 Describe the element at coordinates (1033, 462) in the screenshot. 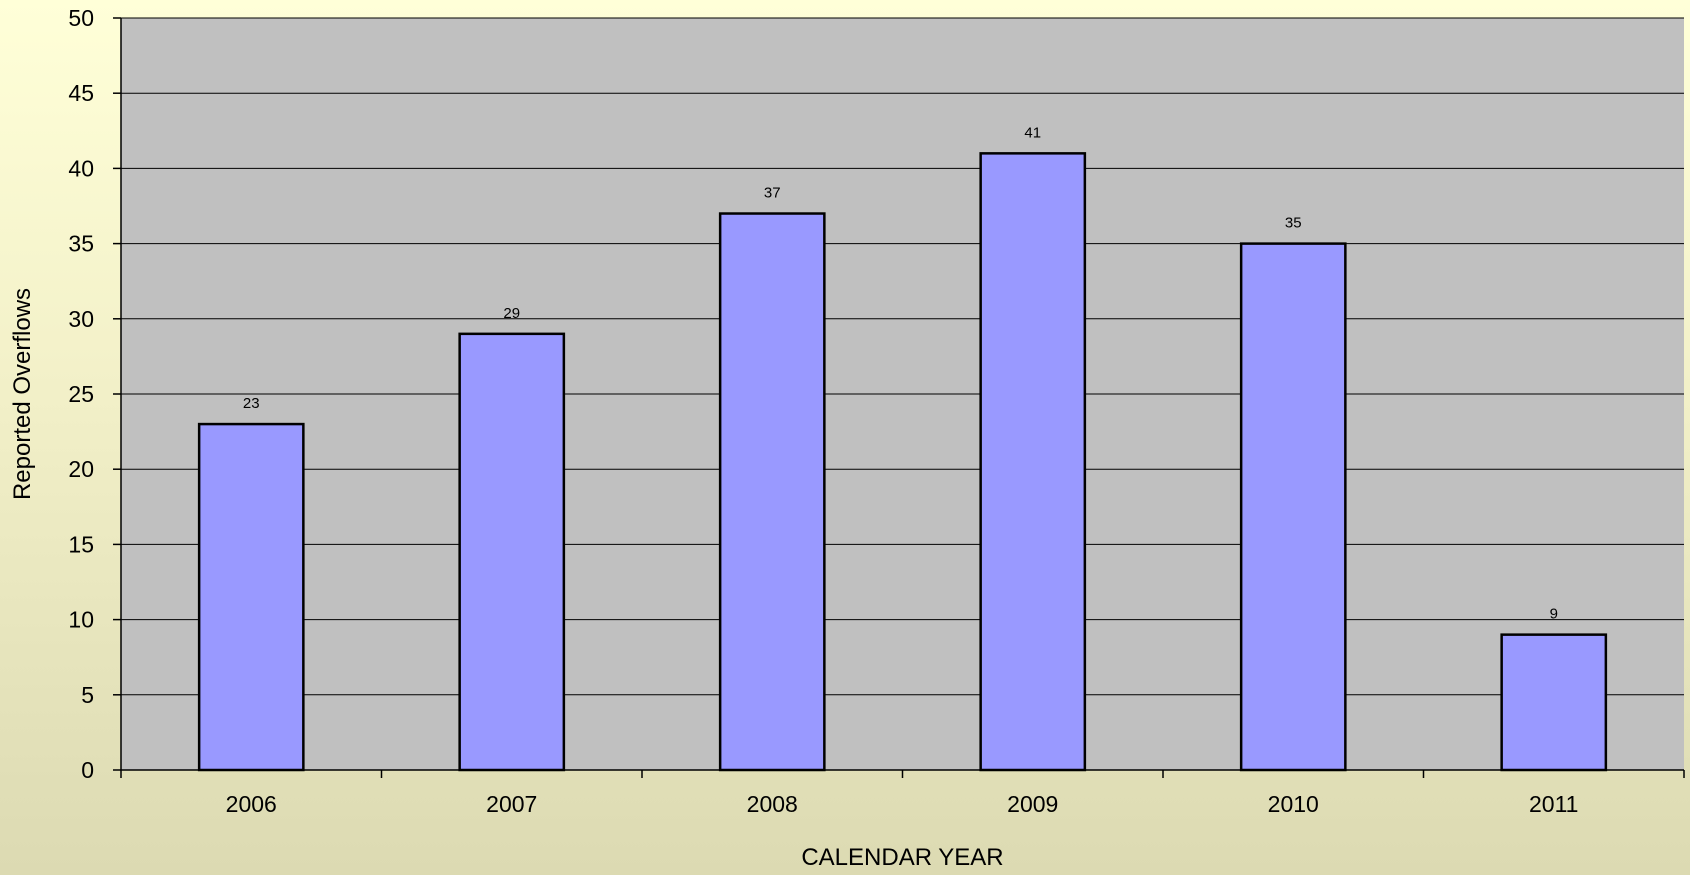

I see `bar-2009` at that location.